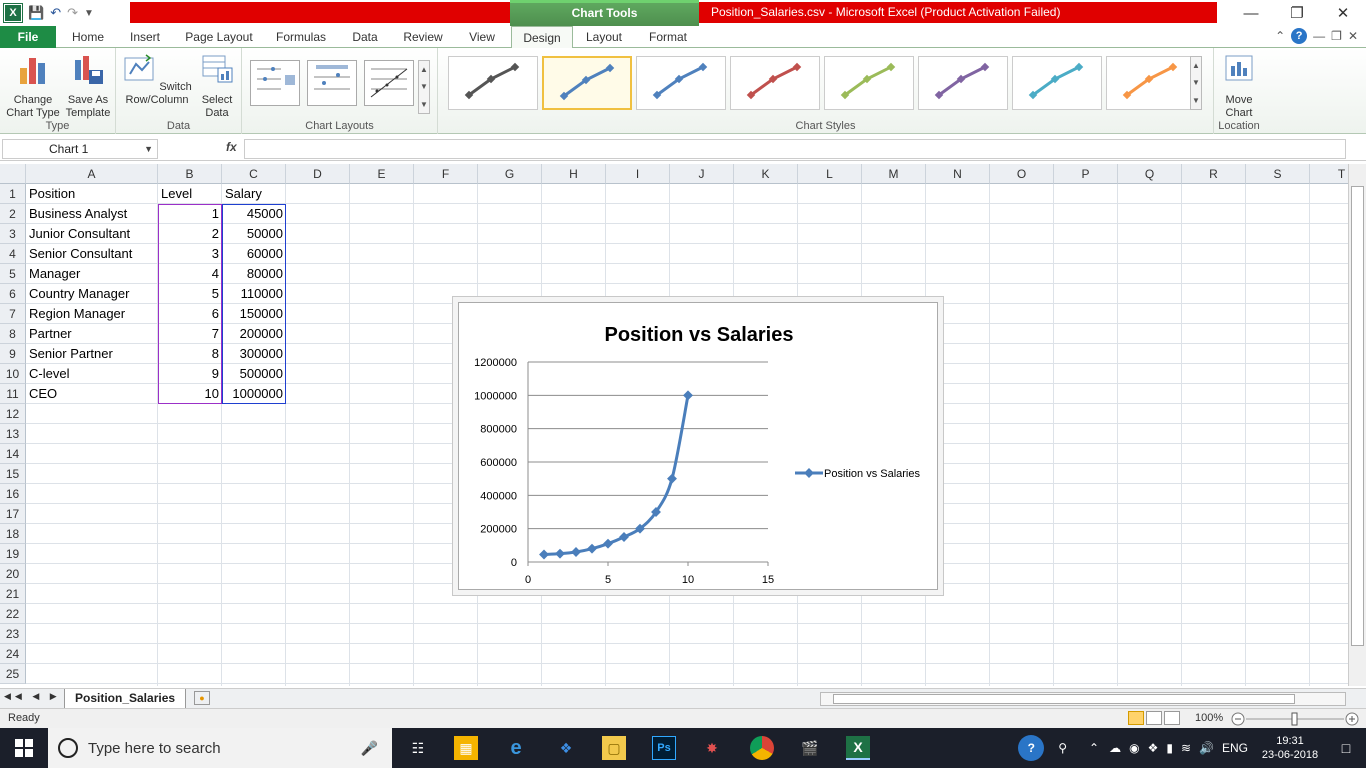 Image resolution: width=1366 pixels, height=768 pixels. What do you see at coordinates (516, 747) in the screenshot?
I see `edge-browser-icon: e` at bounding box center [516, 747].